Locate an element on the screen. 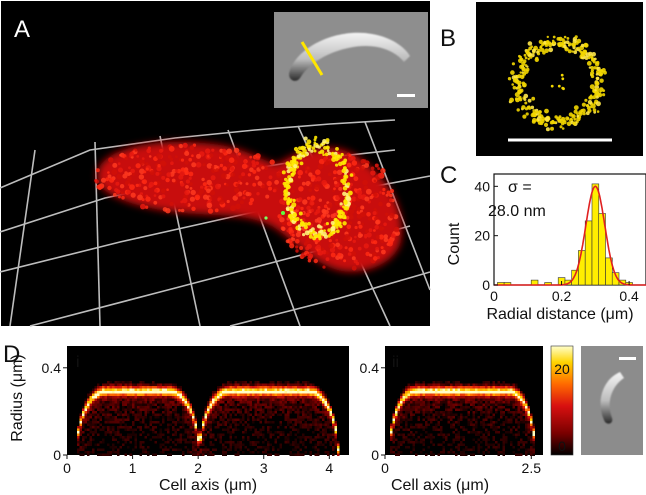 The image size is (646, 495). histogram-bar is located at coordinates (615, 279).